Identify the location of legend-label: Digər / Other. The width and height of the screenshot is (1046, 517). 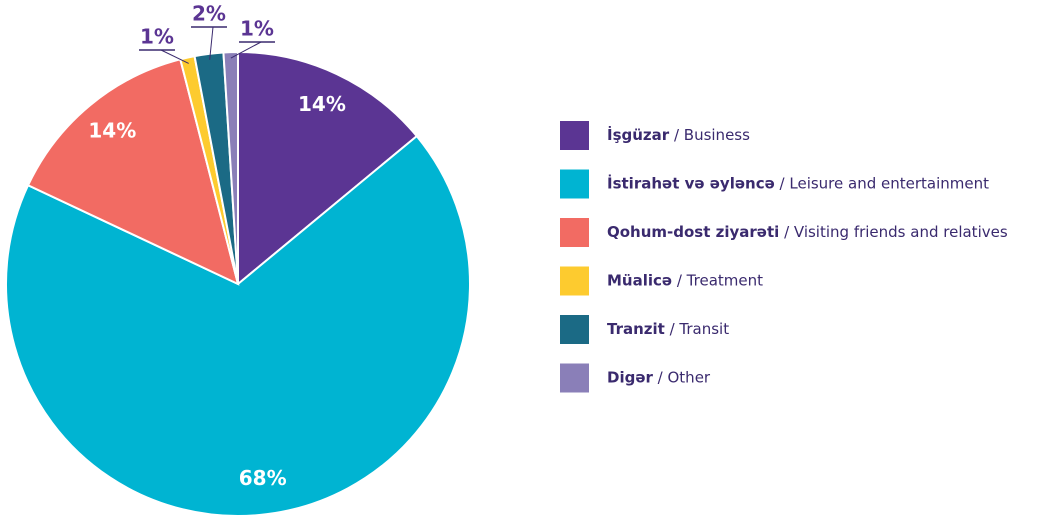
(659, 377).